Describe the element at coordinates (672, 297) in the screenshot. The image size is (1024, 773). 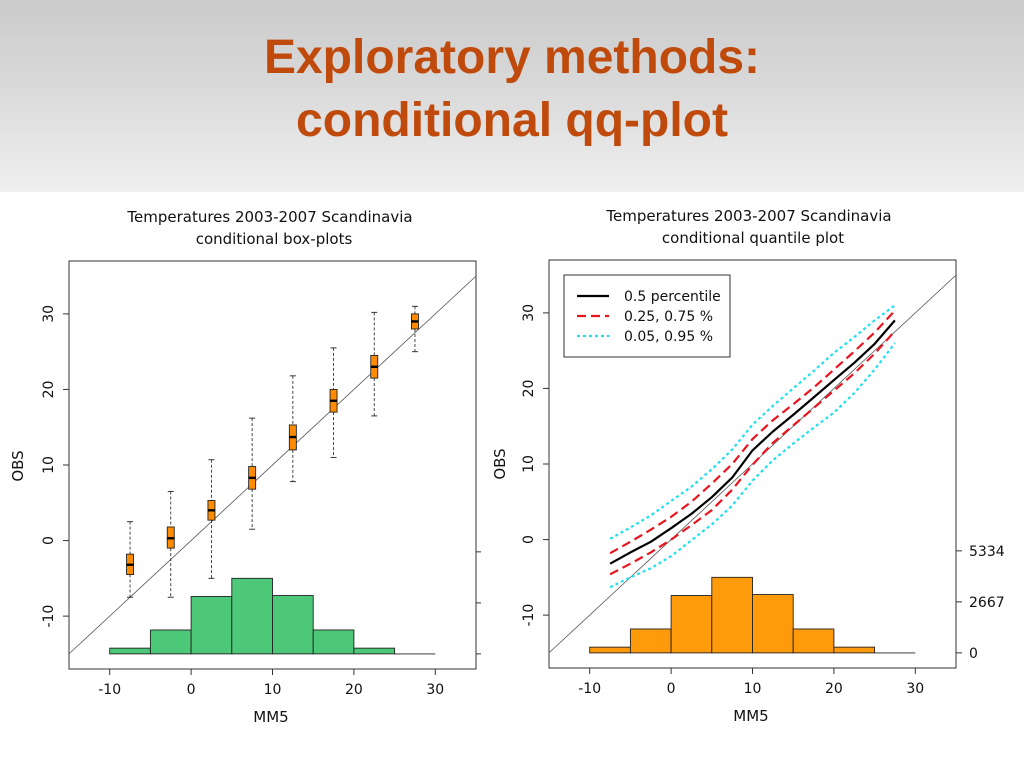
I see `legend-label: 0.5 percentile` at that location.